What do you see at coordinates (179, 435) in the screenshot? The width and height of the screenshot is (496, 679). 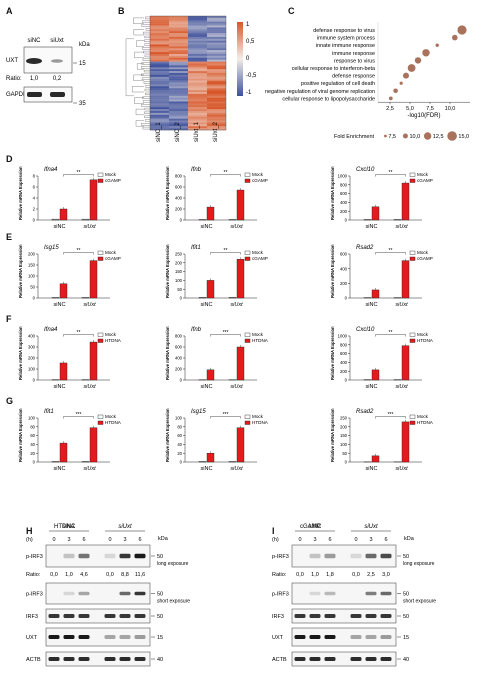 I see `chart-y-tick-label: 60` at bounding box center [179, 435].